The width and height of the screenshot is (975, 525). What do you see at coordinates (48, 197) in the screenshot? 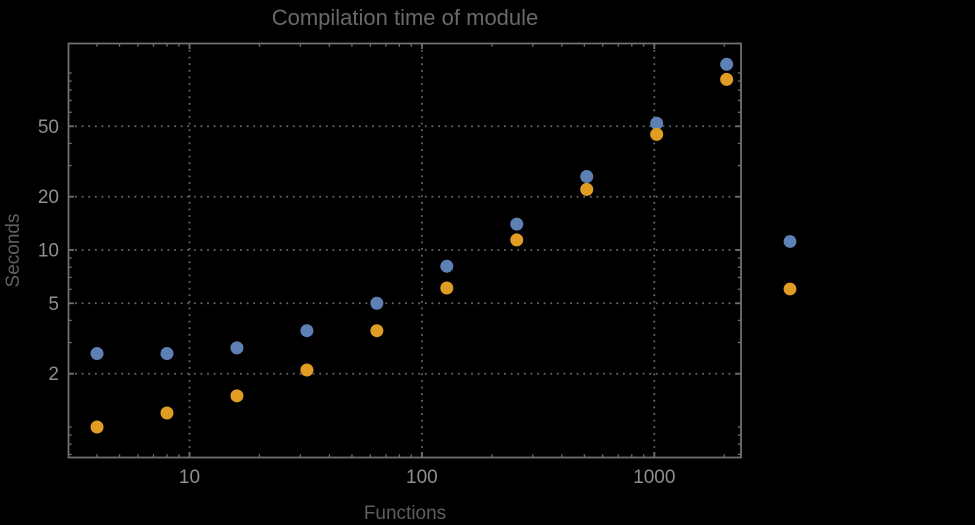
I see `y-tick-label: 20` at bounding box center [48, 197].